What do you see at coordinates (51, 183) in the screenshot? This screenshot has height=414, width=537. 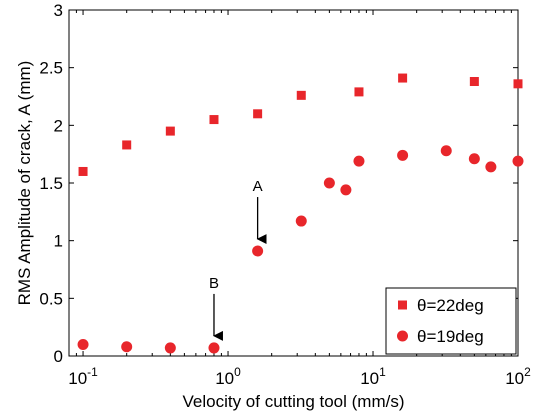 I see `y-tick-label: 1.5` at bounding box center [51, 183].